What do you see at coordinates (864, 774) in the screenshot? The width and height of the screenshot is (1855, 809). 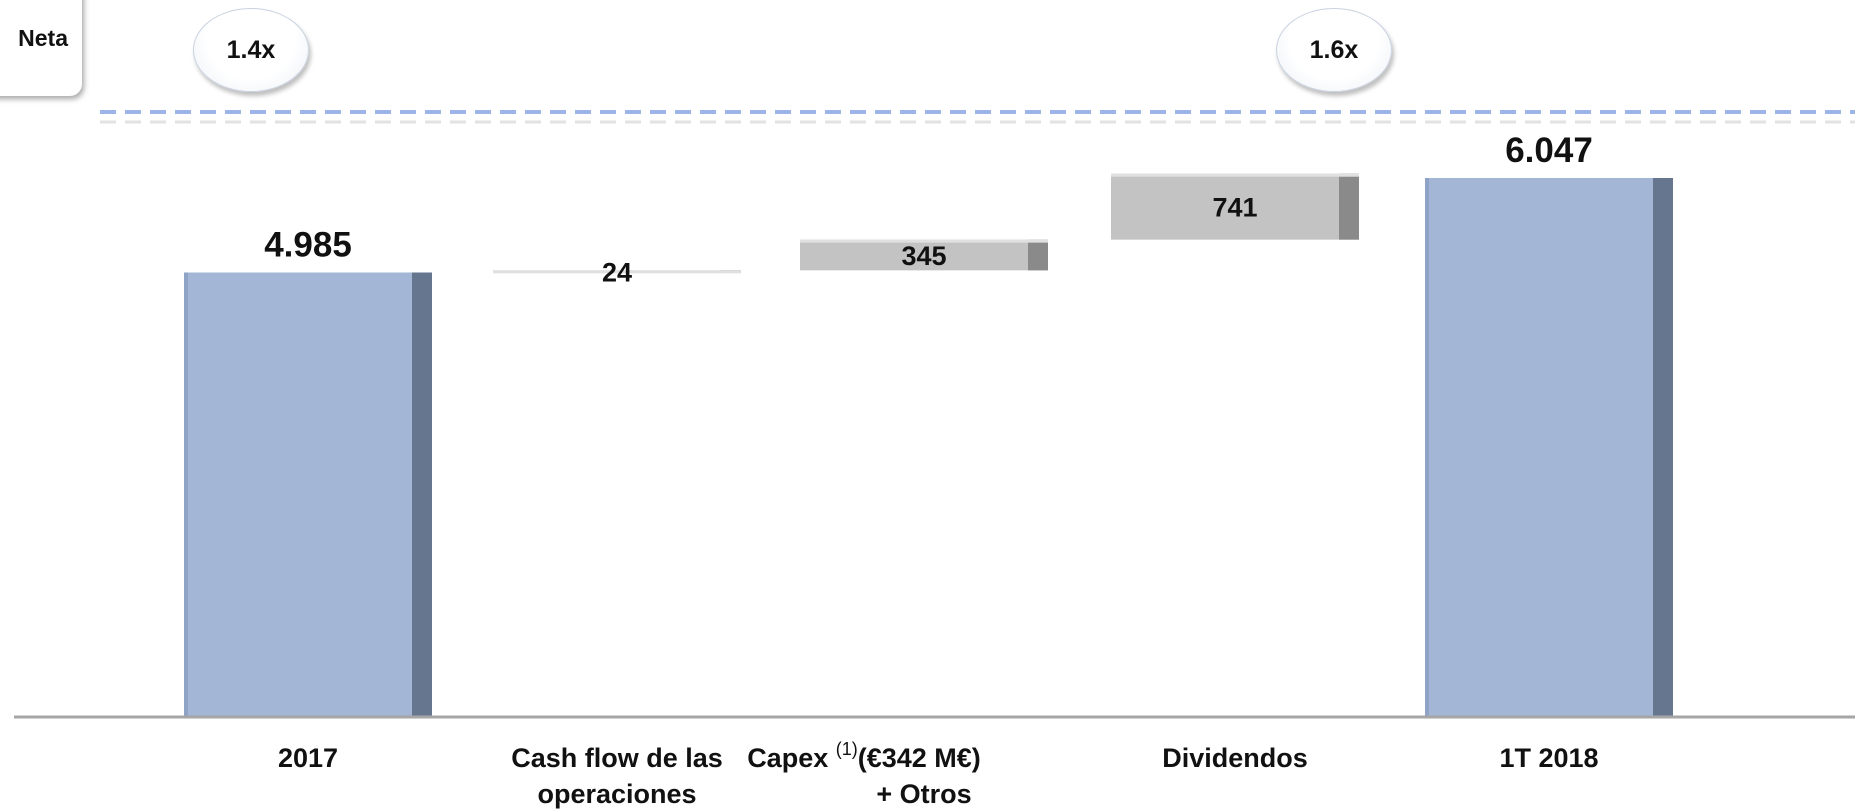 I see `category-label-2: Capex (1)(€342 M€) + Otros` at bounding box center [864, 774].